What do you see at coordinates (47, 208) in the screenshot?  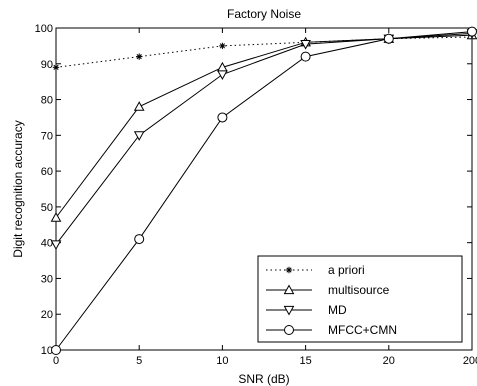 I see `y-tick-label: 50` at bounding box center [47, 208].